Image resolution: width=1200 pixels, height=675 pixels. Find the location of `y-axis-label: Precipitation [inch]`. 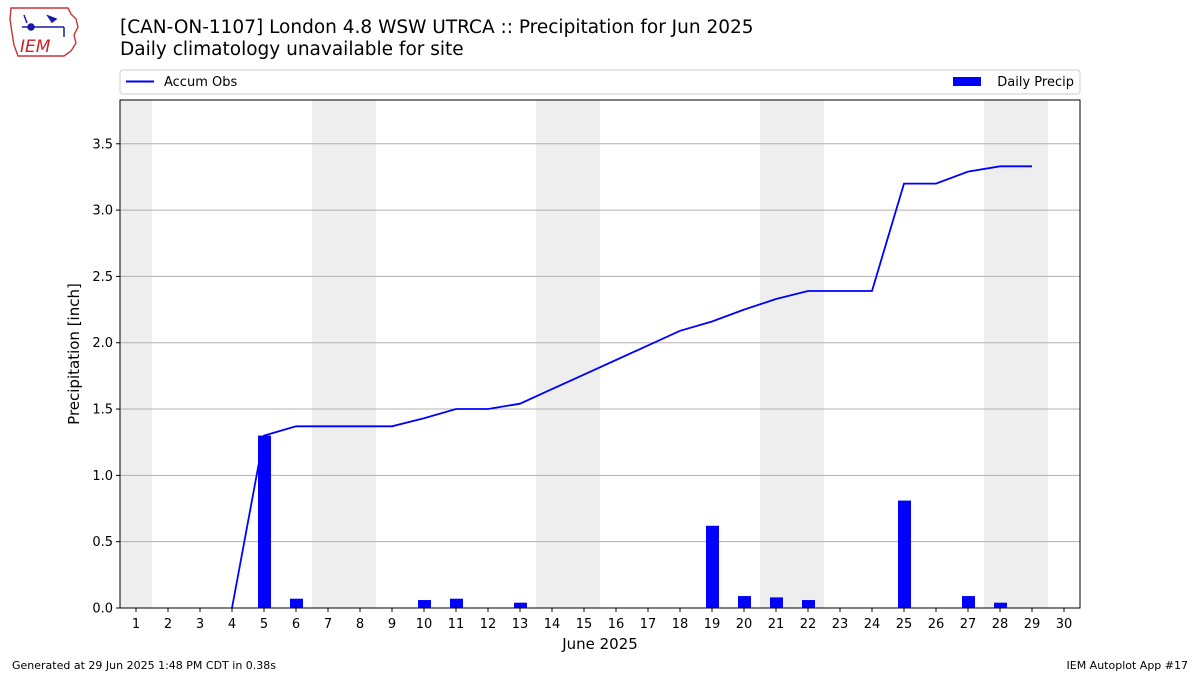

y-axis-label: Precipitation [inch] is located at coordinates (74, 354).